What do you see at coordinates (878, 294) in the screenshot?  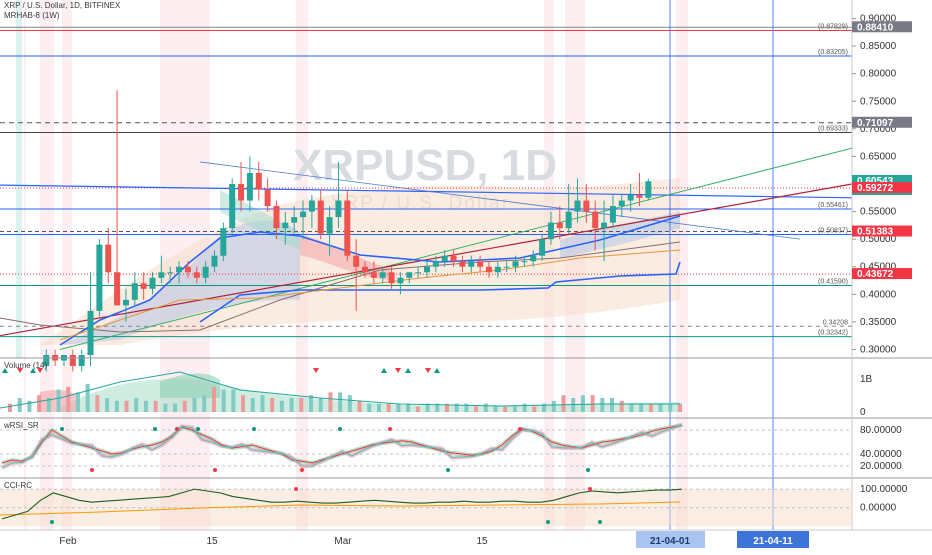 I see `price-tick-label: 0.40000` at bounding box center [878, 294].